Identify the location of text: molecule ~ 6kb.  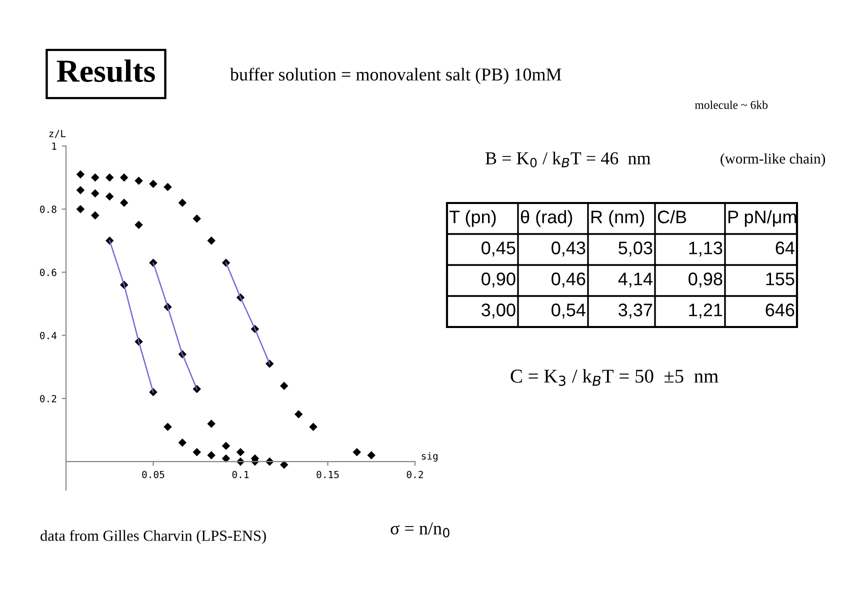
(731, 104).